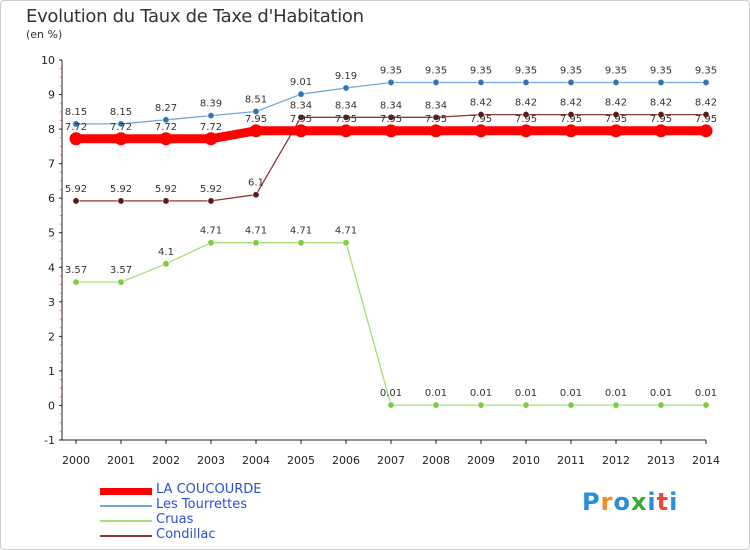  Describe the element at coordinates (51, 95) in the screenshot. I see `y-tick-label: 9` at that location.